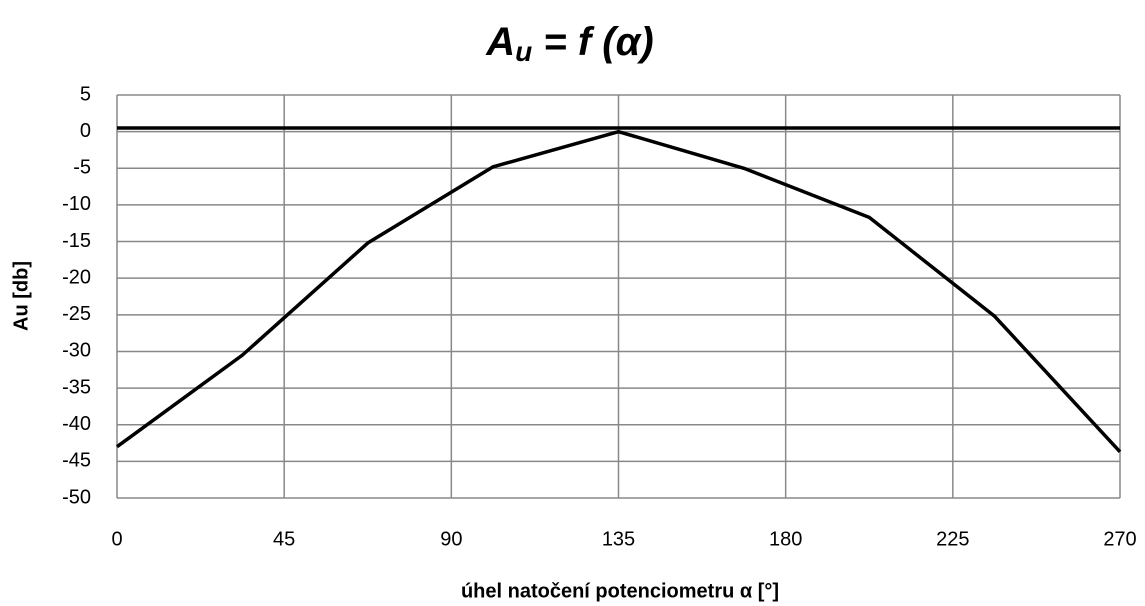 The image size is (1145, 606). I want to click on y-tick-label: -20, so click(76, 277).